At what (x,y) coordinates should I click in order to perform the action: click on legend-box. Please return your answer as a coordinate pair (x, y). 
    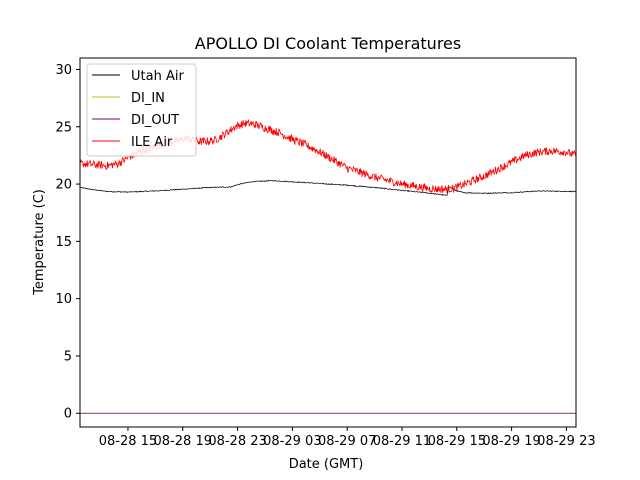
    Looking at the image, I should click on (141, 110).